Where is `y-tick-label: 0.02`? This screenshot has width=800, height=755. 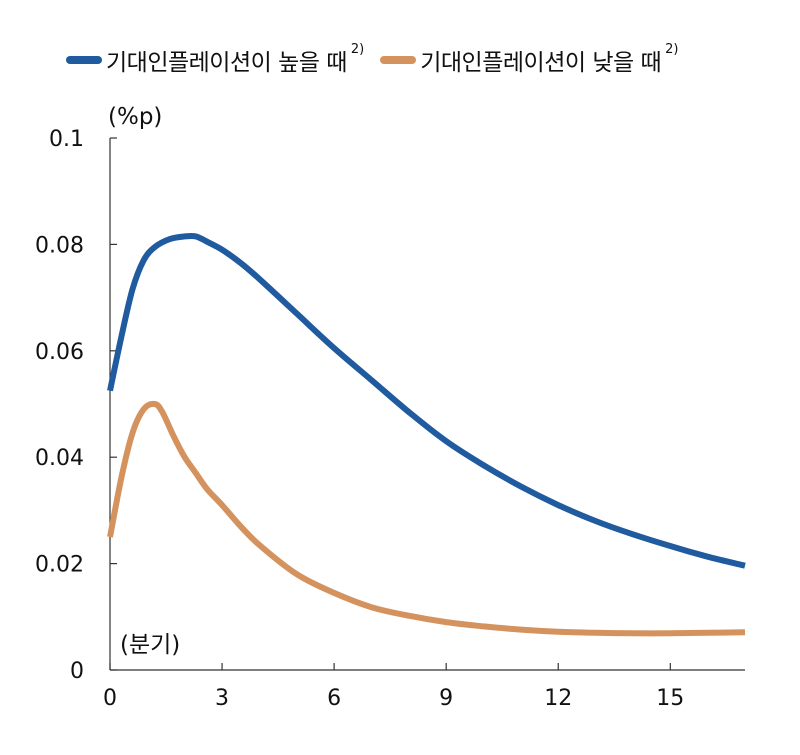 y-tick-label: 0.02 is located at coordinates (59, 565).